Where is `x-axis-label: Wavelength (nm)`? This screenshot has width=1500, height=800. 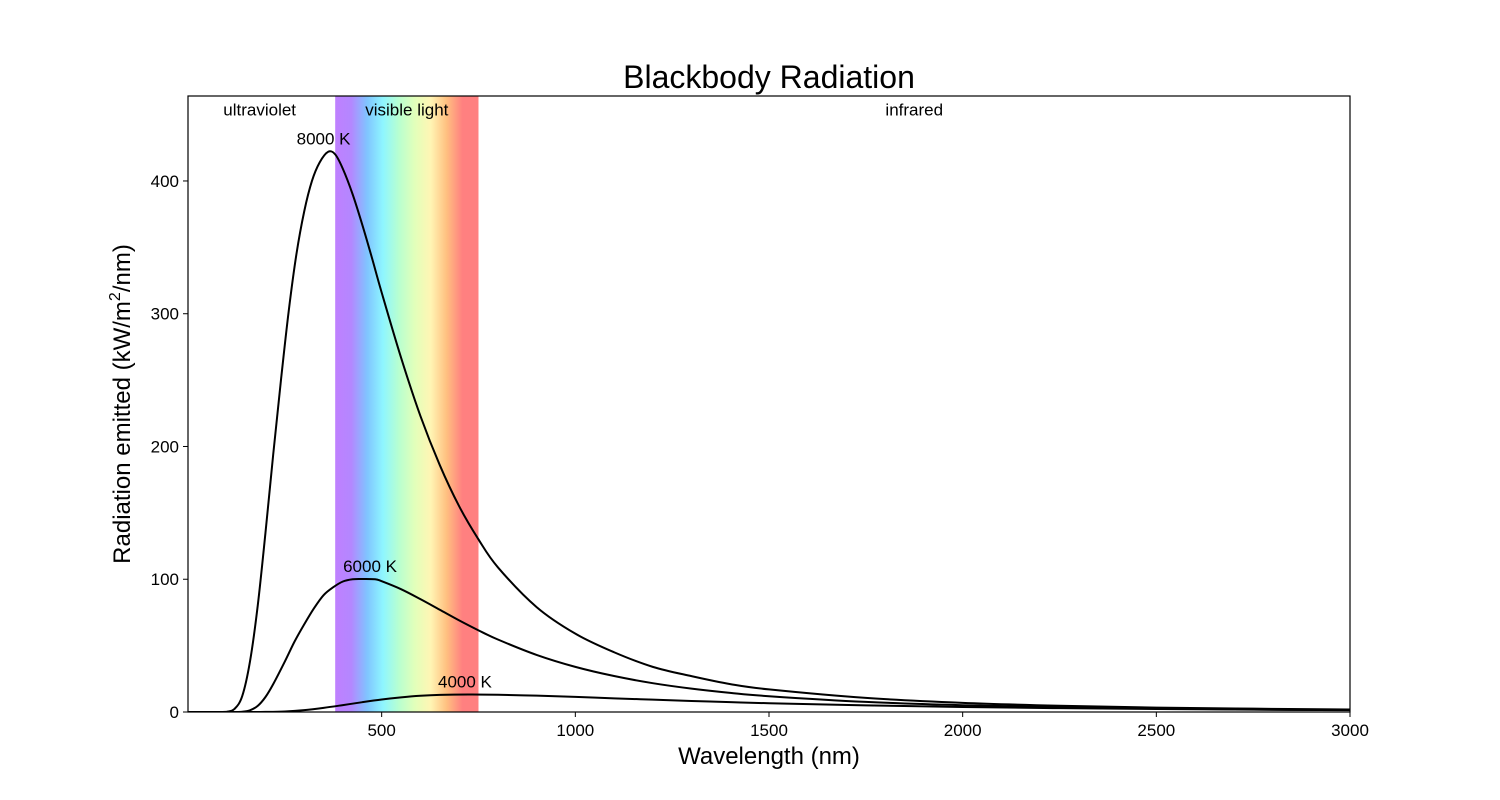 x-axis-label: Wavelength (nm) is located at coordinates (769, 756).